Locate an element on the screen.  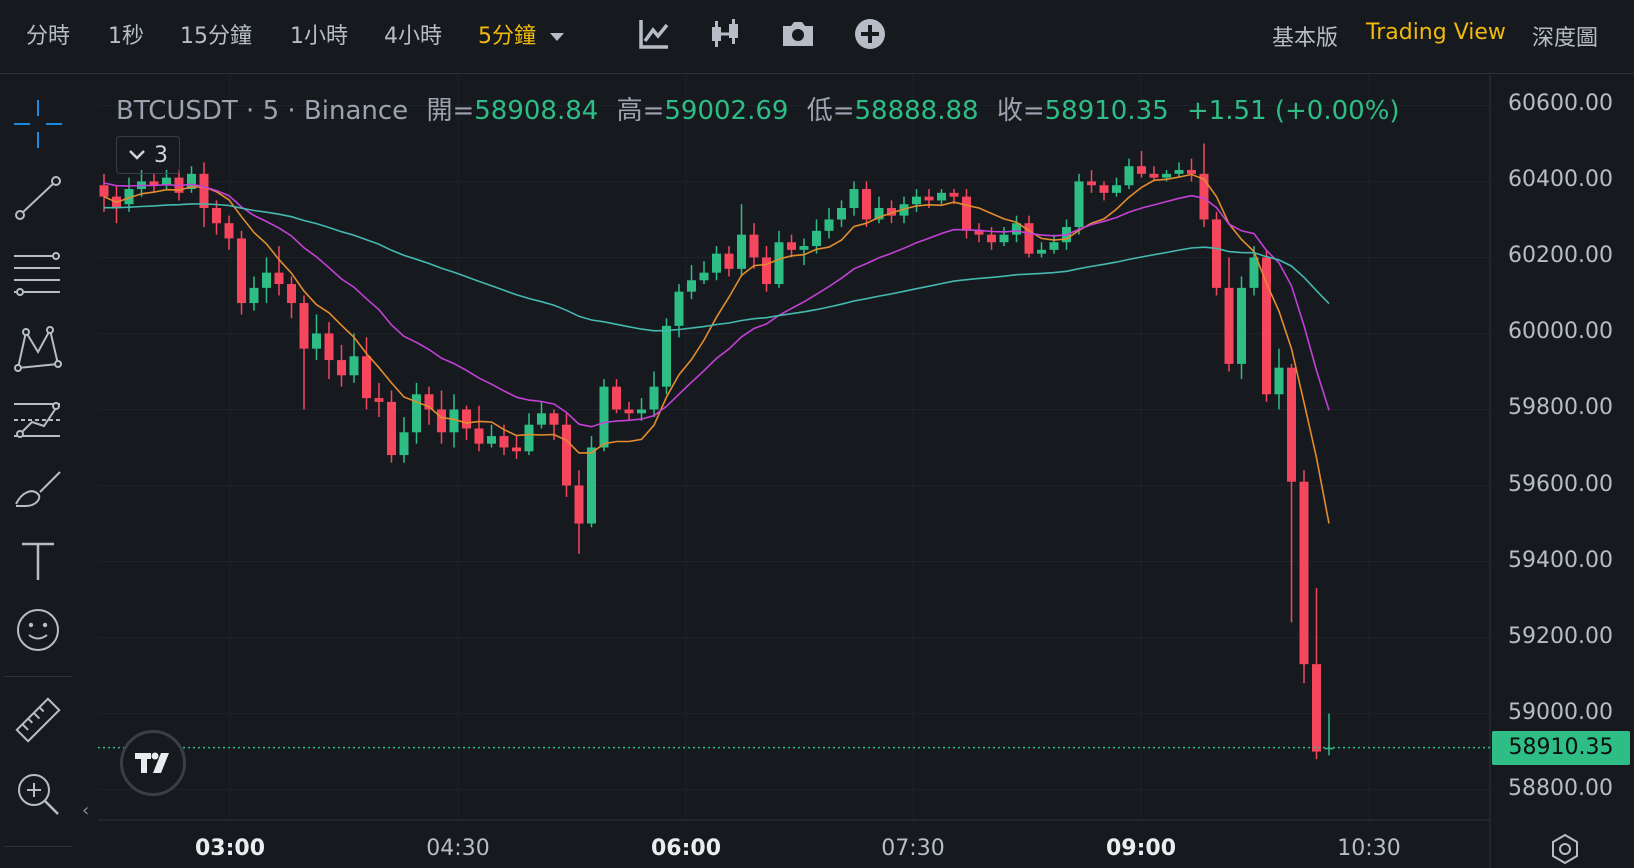
indicators-count: 3 is located at coordinates (161, 155).